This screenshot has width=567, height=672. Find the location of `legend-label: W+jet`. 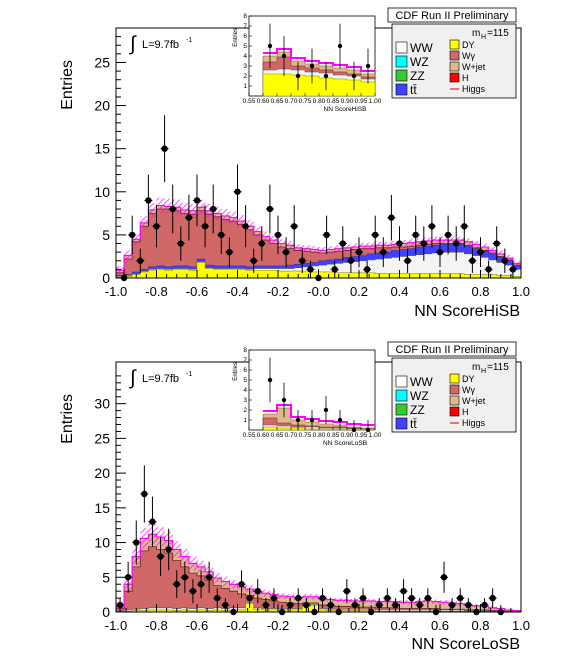

legend-label: W+jet is located at coordinates (474, 67).